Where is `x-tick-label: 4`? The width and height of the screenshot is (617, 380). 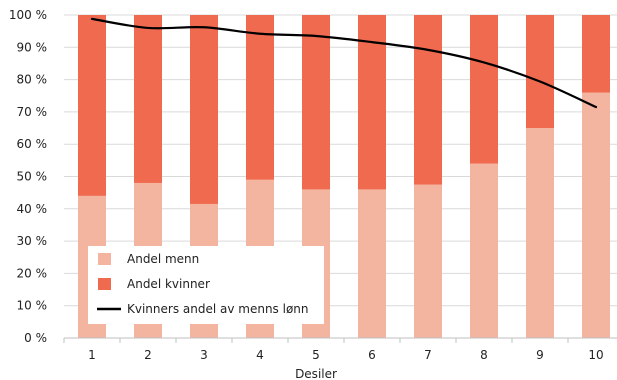
x-tick-label: 4 is located at coordinates (260, 355).